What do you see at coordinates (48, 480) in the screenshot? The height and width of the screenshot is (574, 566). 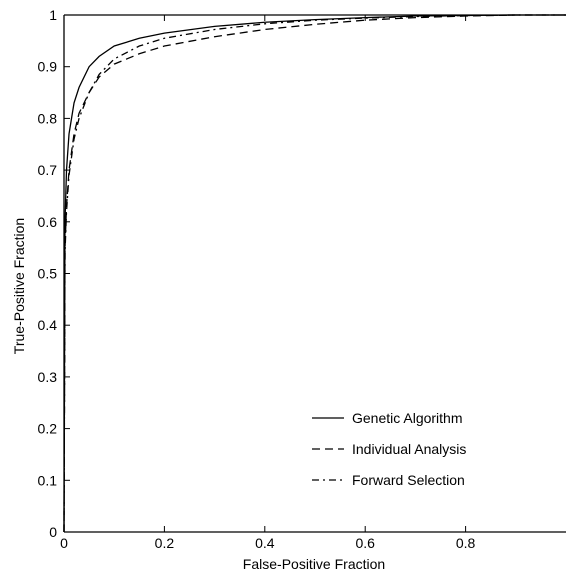 I see `y-tick-label: 0.1` at bounding box center [48, 480].